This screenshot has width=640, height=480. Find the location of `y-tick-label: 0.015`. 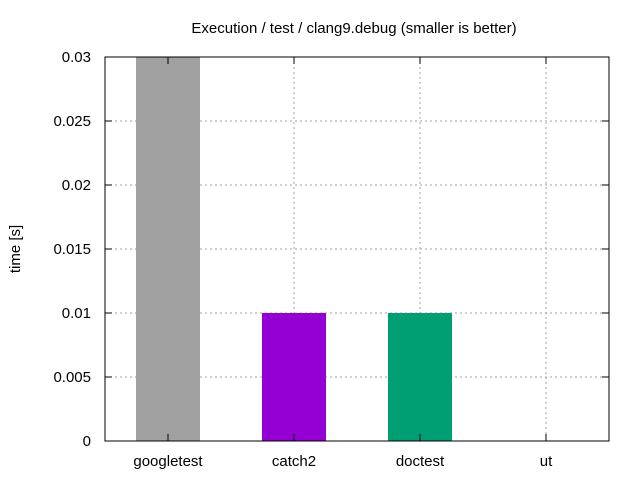

y-tick-label: 0.015 is located at coordinates (72, 249).